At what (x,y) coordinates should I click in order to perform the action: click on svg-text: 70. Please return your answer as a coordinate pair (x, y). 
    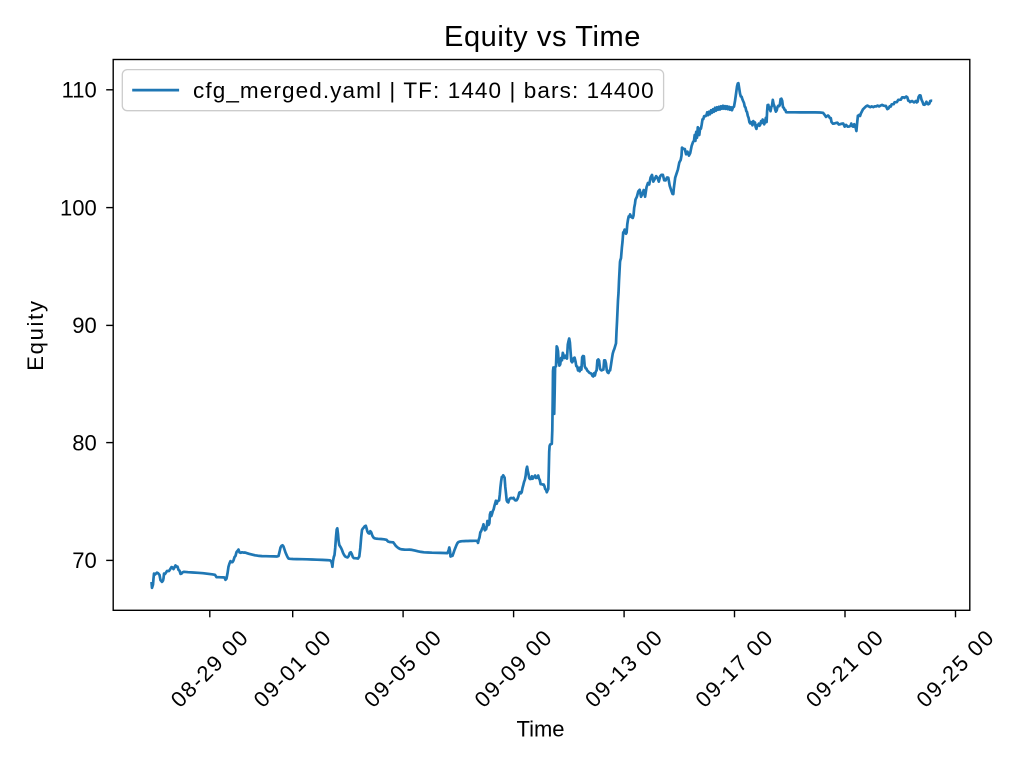
    Looking at the image, I should click on (84, 560).